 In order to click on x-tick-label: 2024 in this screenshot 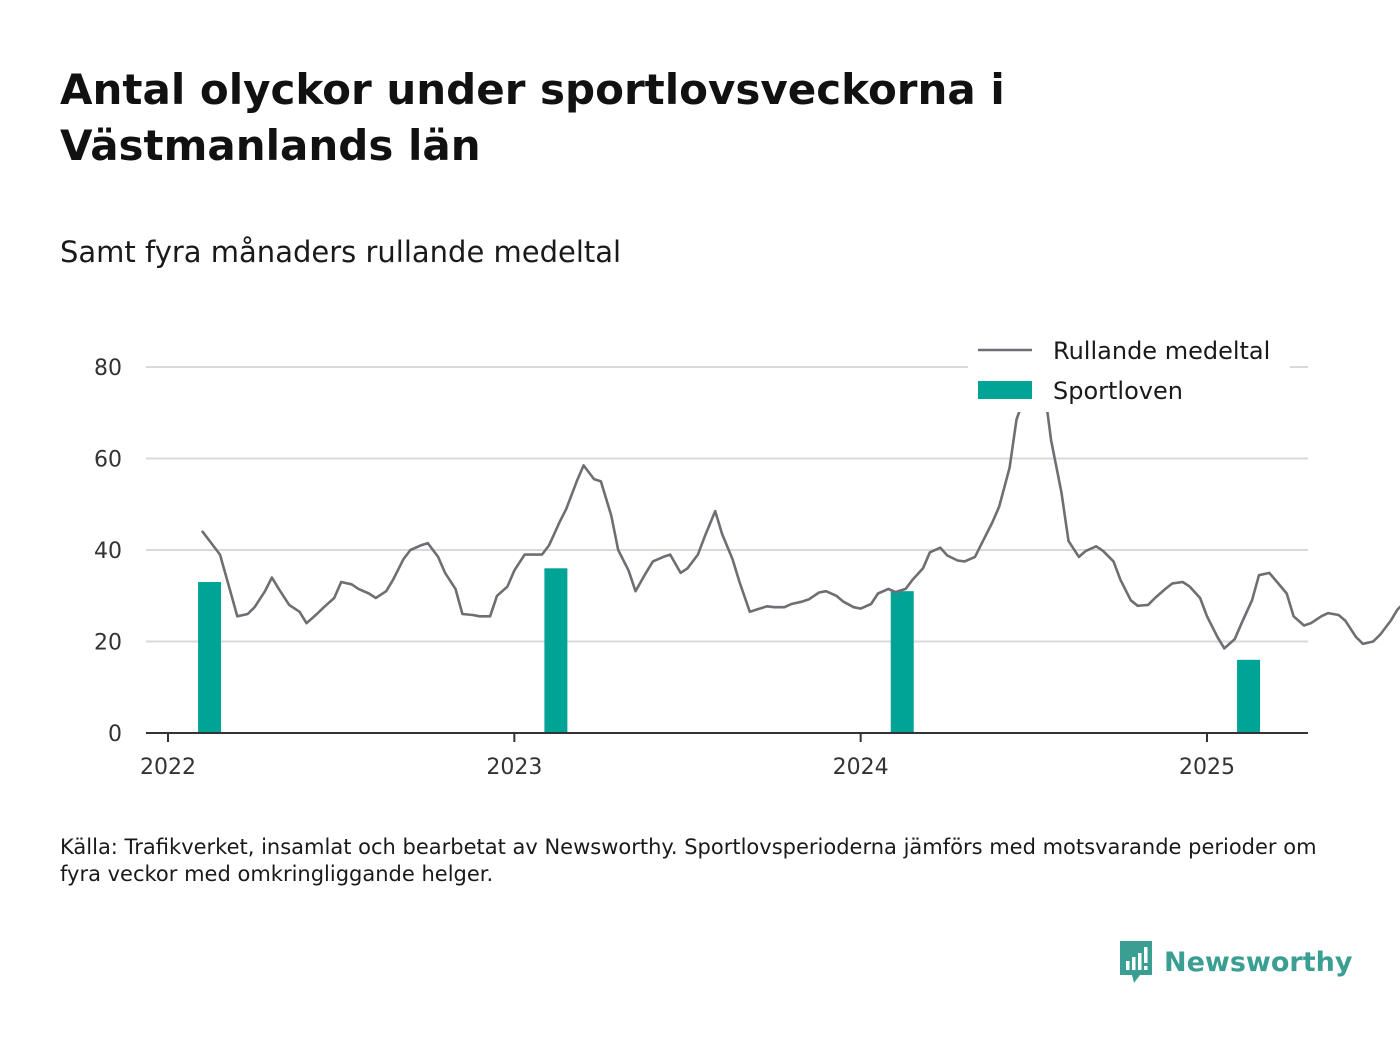, I will do `click(861, 767)`.